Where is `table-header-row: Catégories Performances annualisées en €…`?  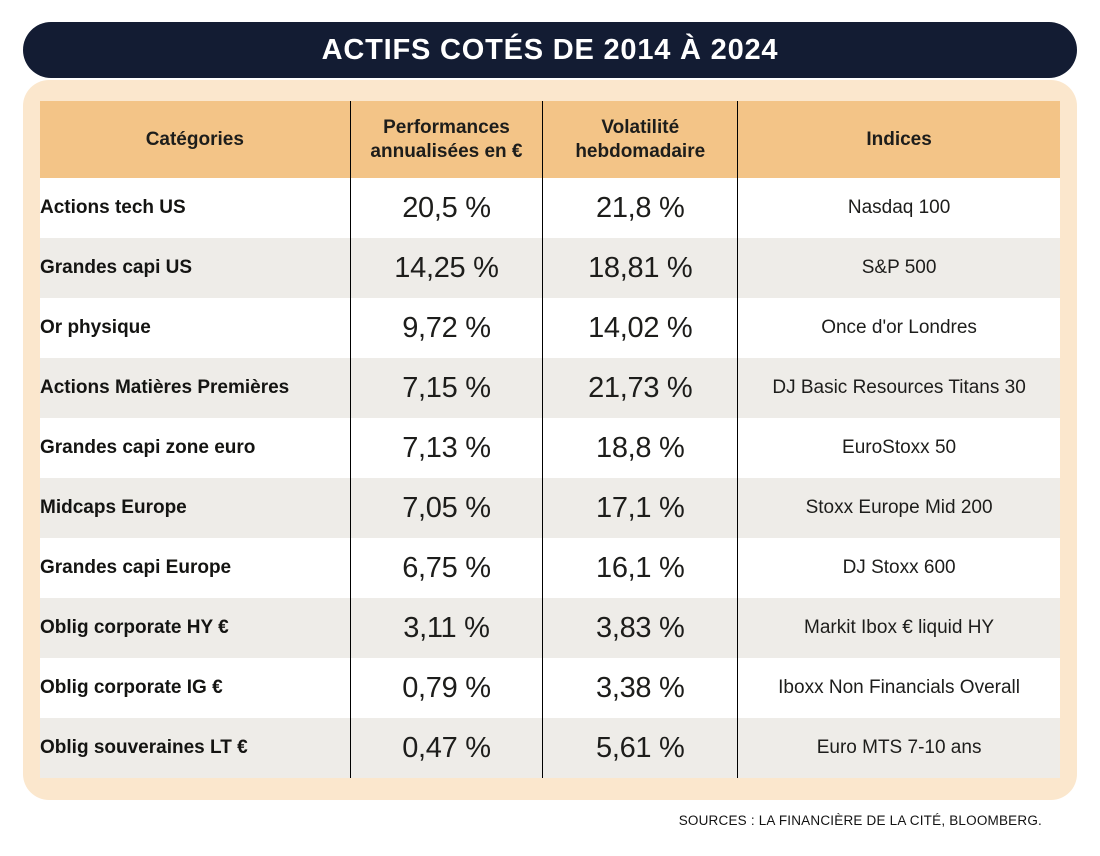
table-header-row: Catégories Performances annualisées en €… is located at coordinates (550, 139).